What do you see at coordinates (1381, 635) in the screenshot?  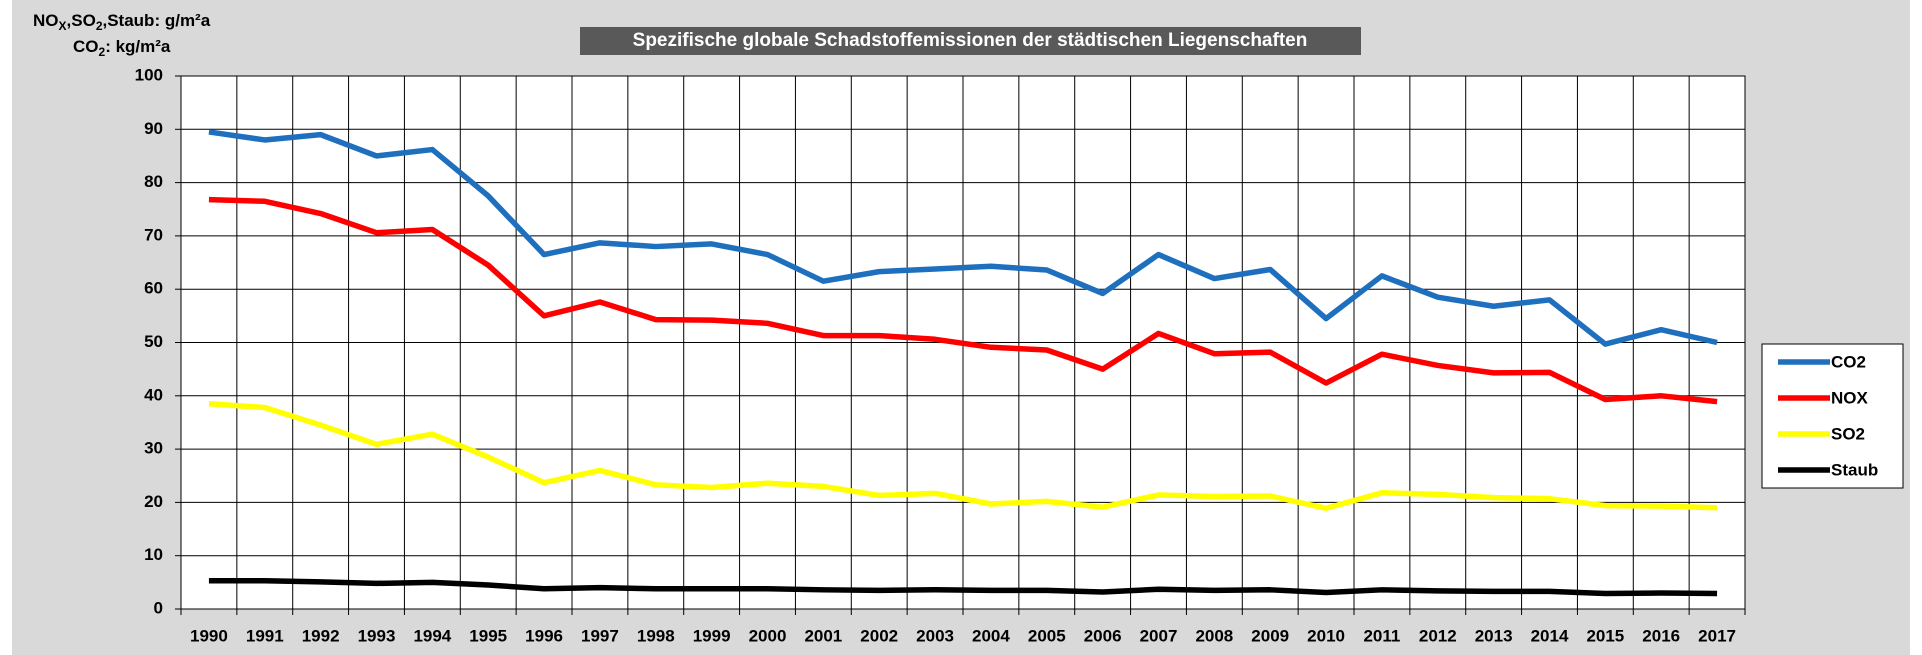 I see `x-tick-label: 2011` at bounding box center [1381, 635].